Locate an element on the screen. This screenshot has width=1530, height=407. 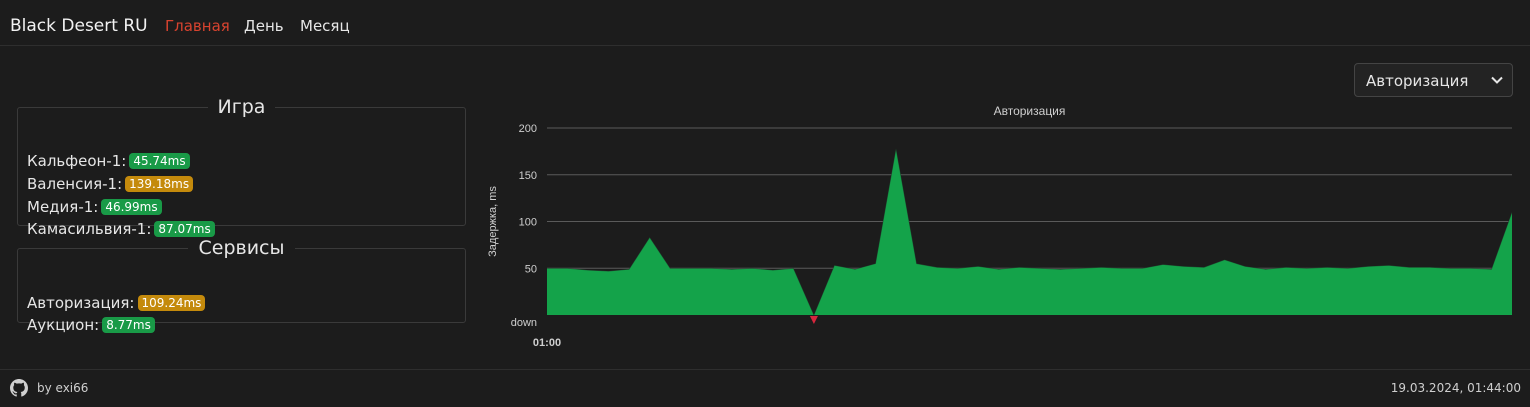
server-name: Медия-1: is located at coordinates (63, 207).